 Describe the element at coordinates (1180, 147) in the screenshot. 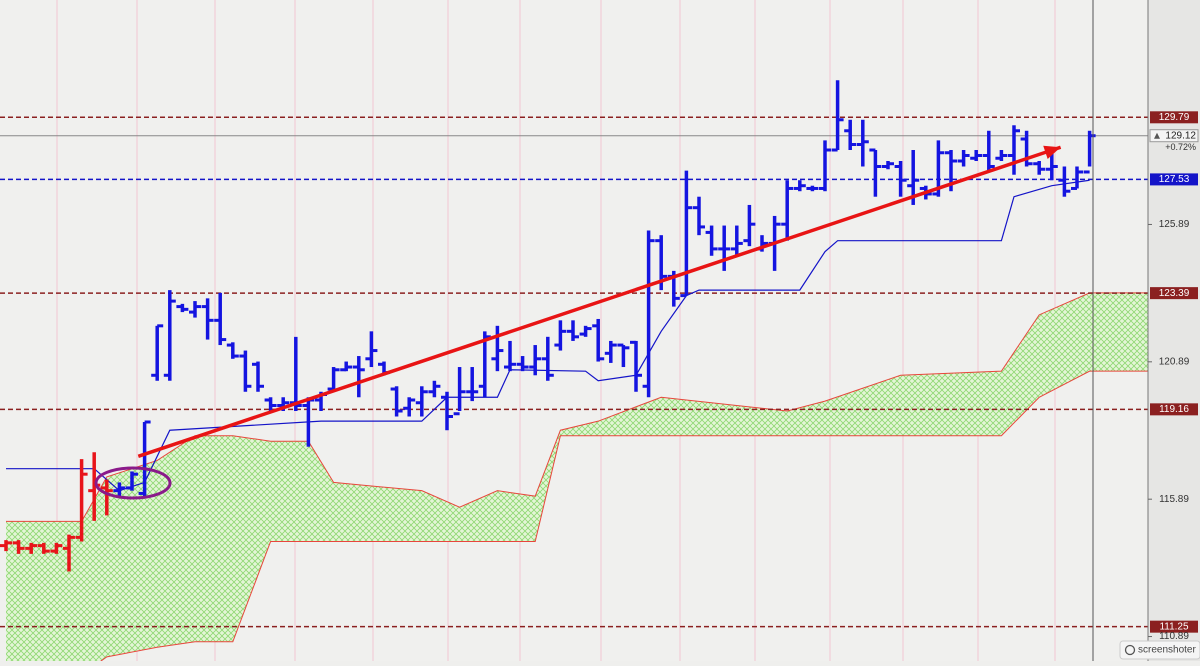

I see `change-label: +0.72%` at that location.